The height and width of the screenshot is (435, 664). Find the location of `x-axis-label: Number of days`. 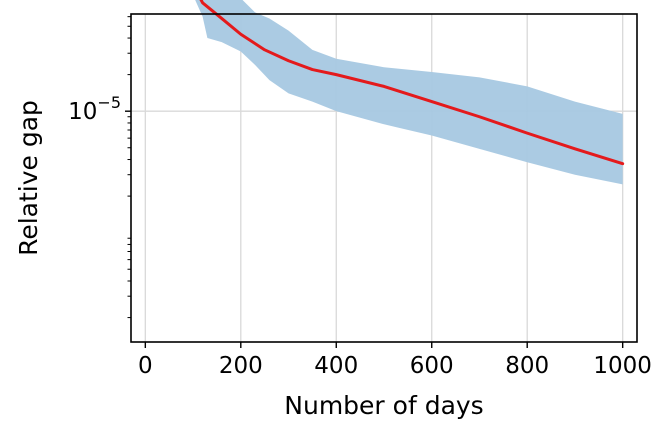

x-axis-label: Number of days is located at coordinates (383, 405).